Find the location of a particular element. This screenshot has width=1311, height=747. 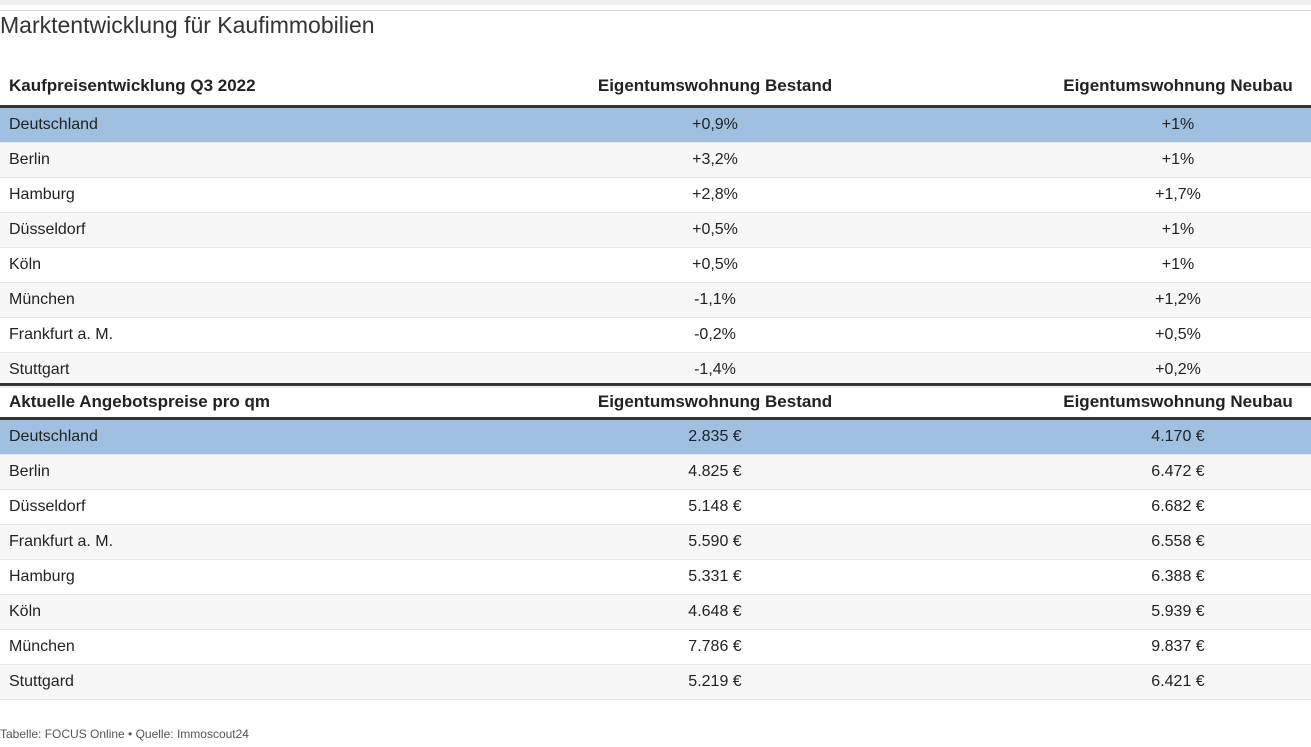

table-cell: +0,2% is located at coordinates (1133, 370).